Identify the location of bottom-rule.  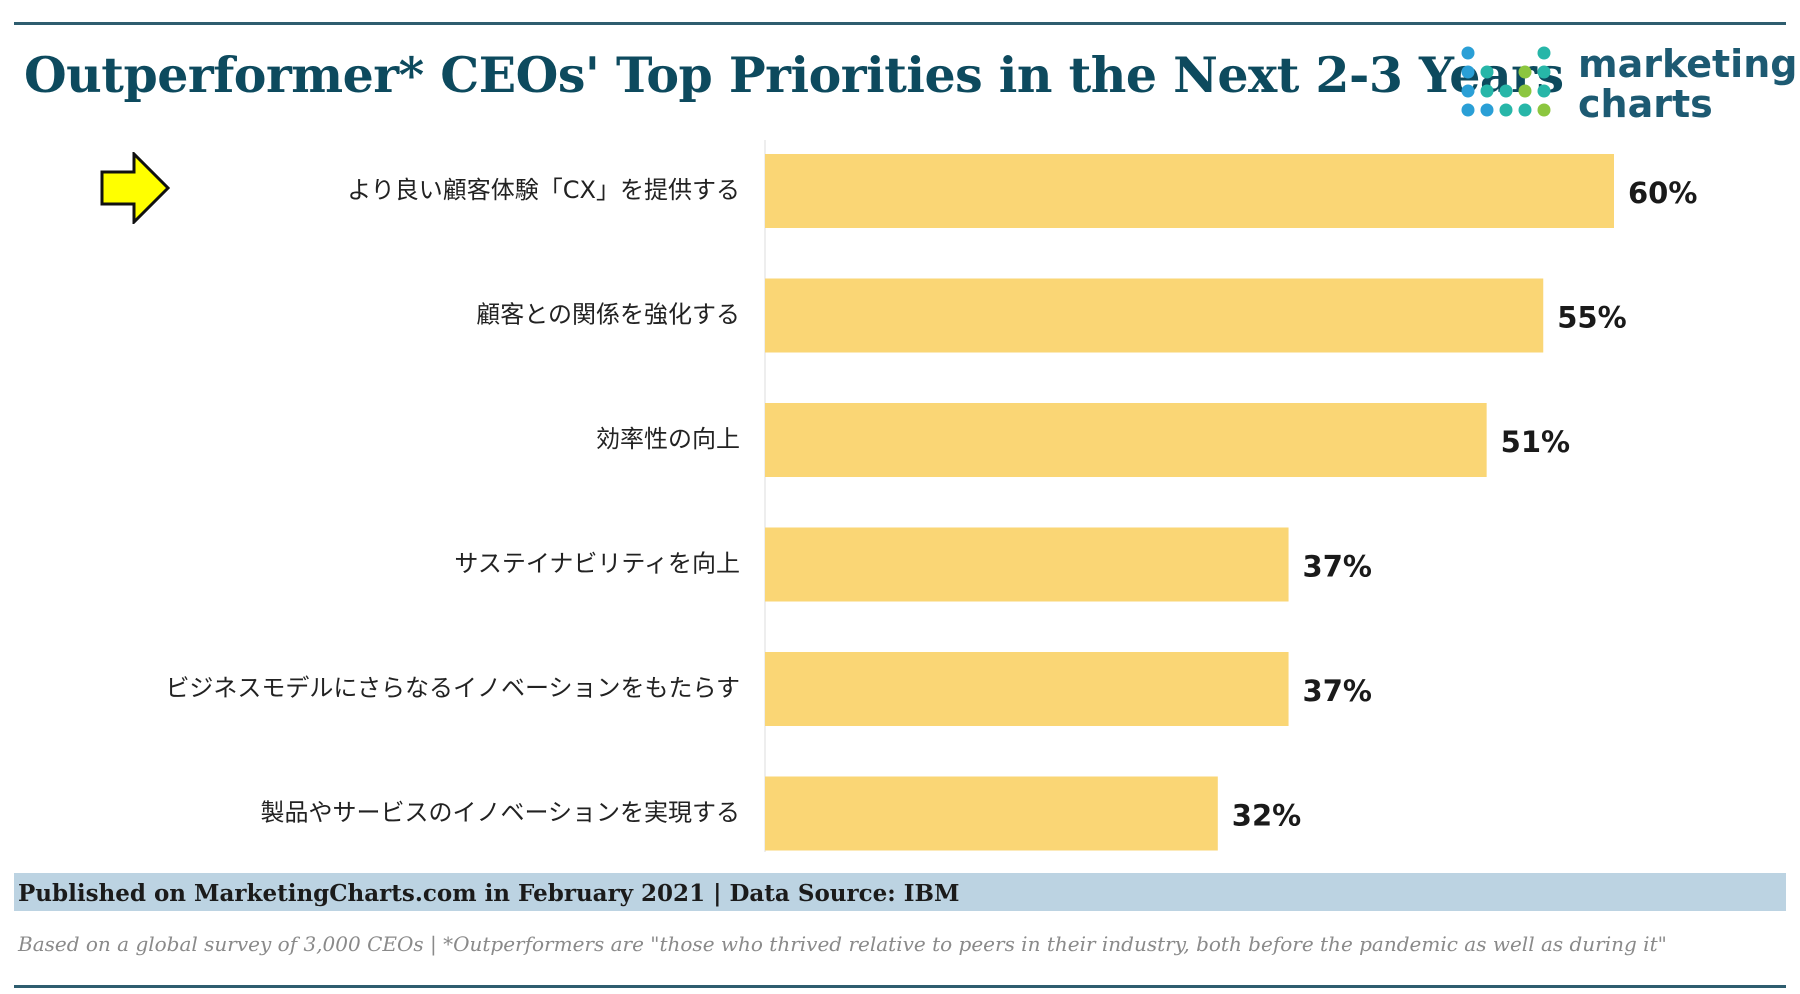
(900, 986).